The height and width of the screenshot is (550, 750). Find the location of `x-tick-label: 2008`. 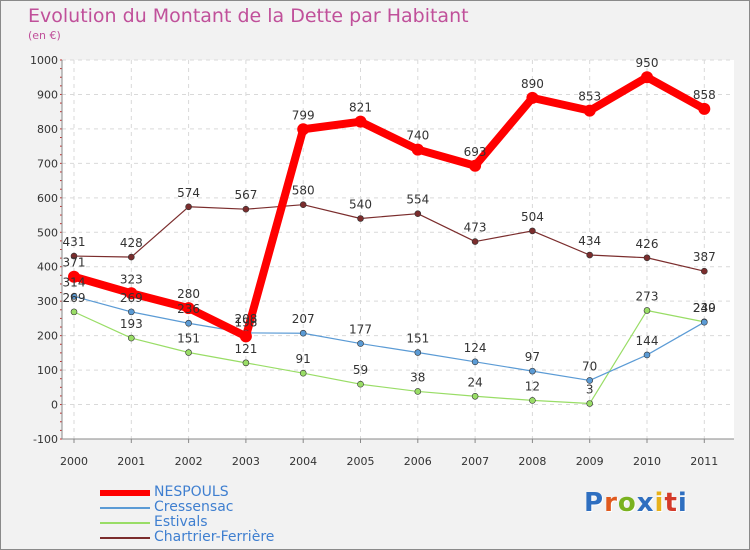

x-tick-label: 2008 is located at coordinates (532, 461).